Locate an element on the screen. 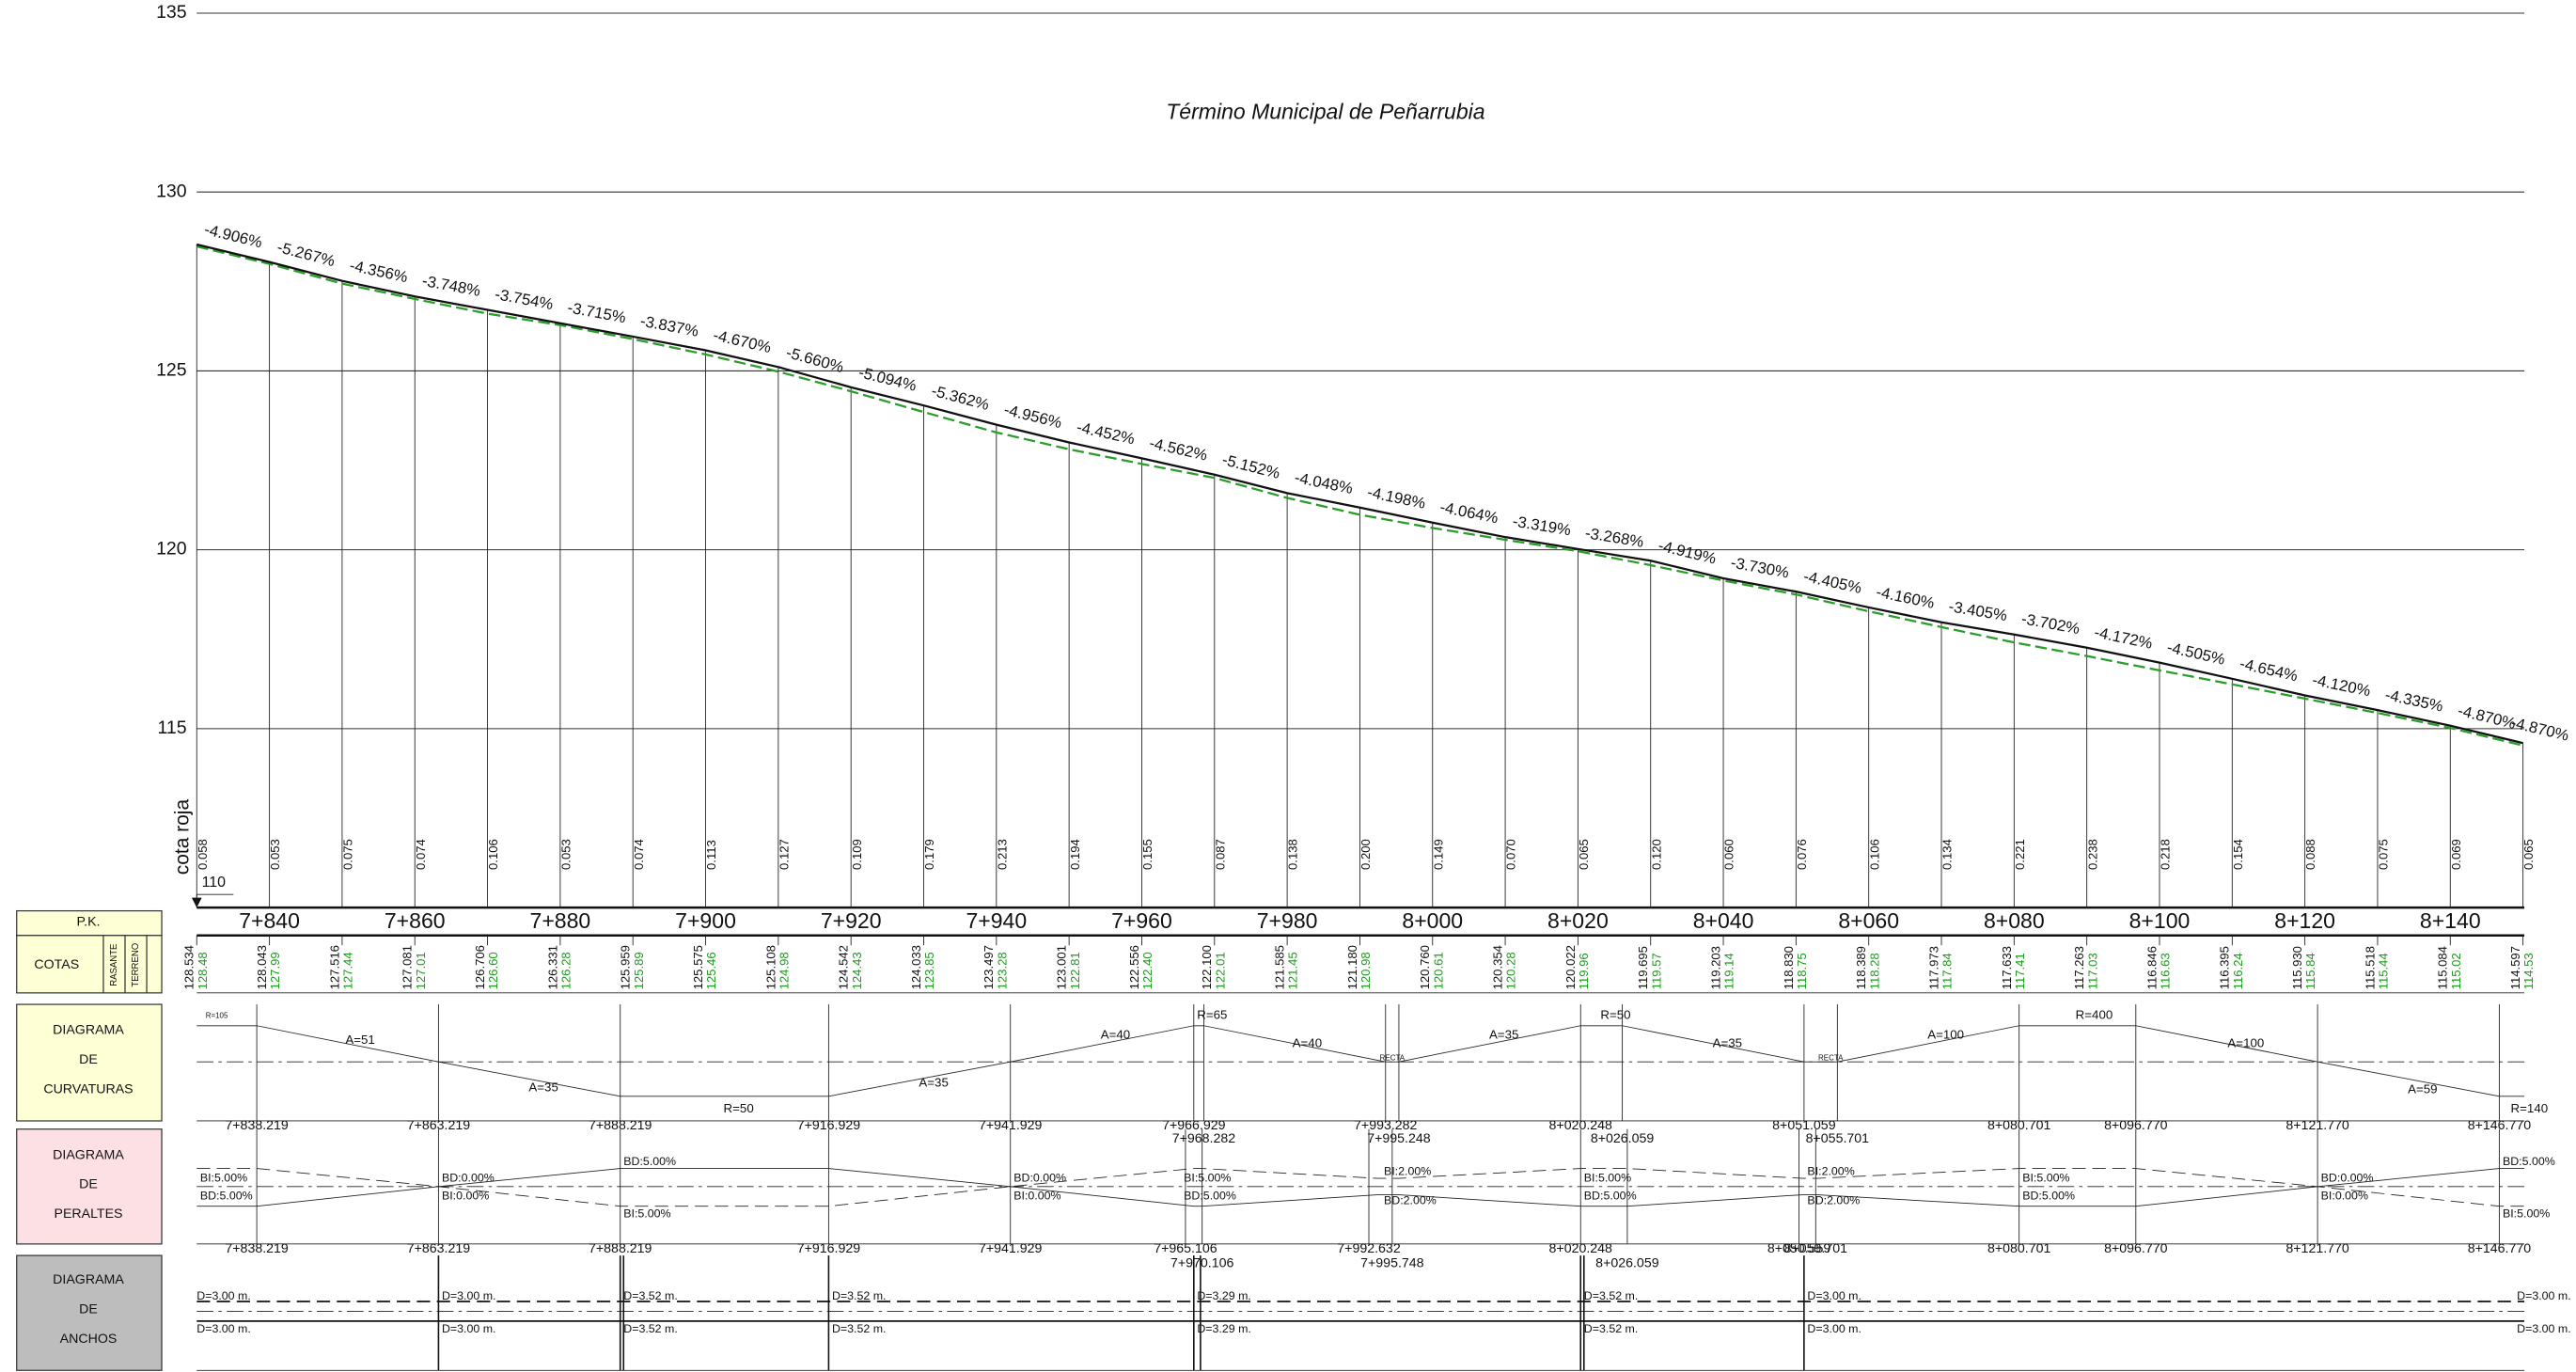 The width and height of the screenshot is (2576, 1372). grade-label: -4.956% is located at coordinates (1033, 416).